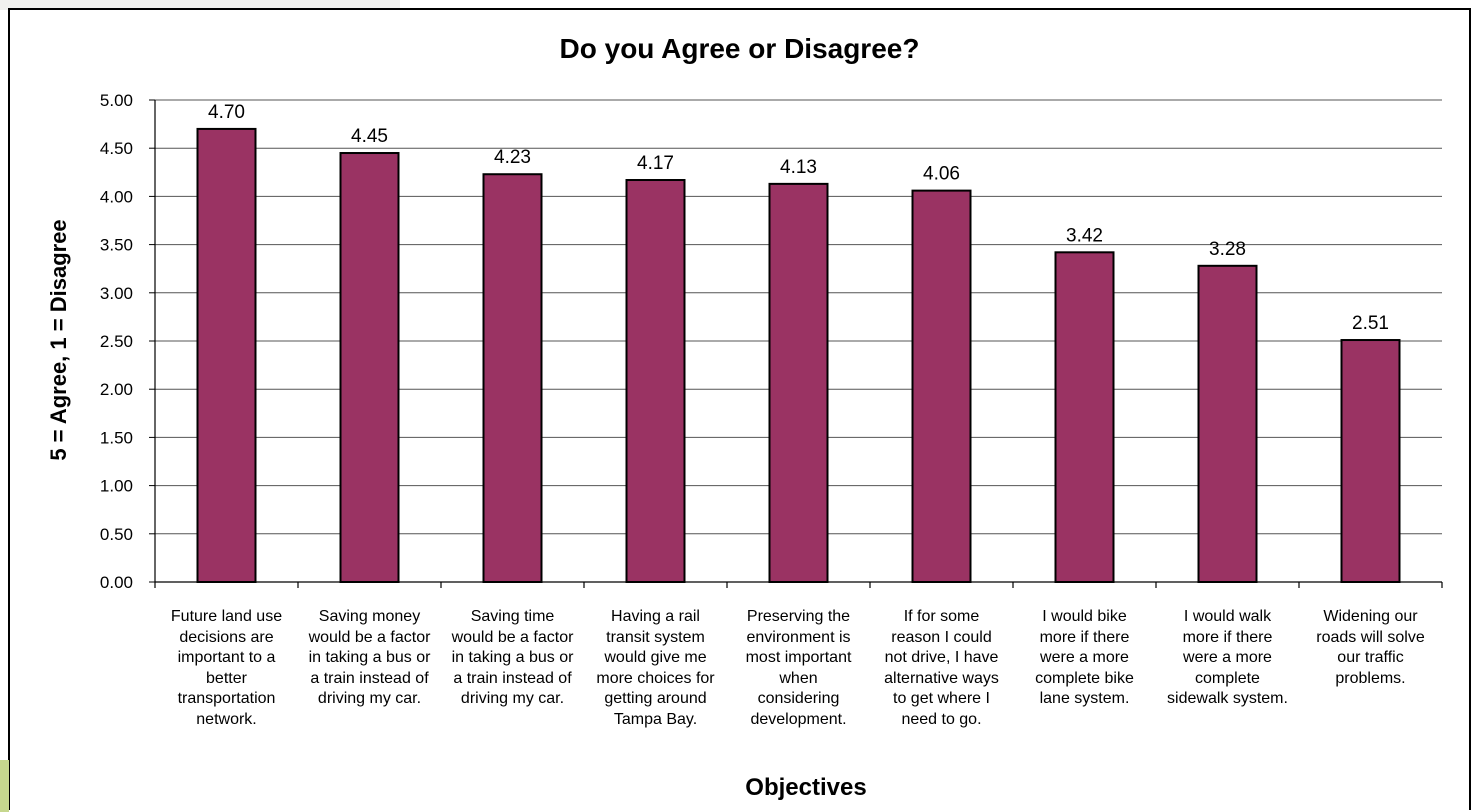 The height and width of the screenshot is (812, 1476). Describe the element at coordinates (798, 678) in the screenshot. I see `x-tick-label-line: when` at that location.